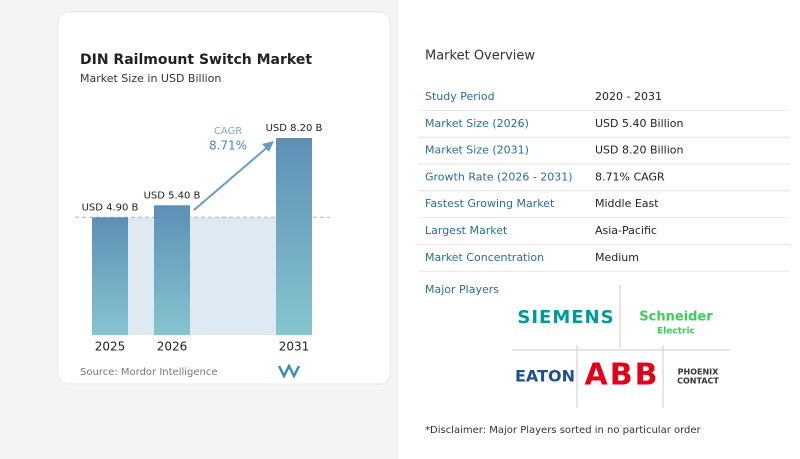 The width and height of the screenshot is (800, 459). I want to click on player-logo: SIEMENS, so click(565, 317).